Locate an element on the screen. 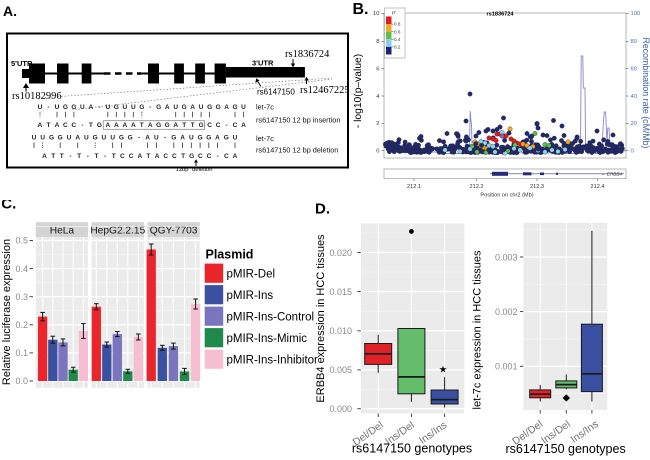 The height and width of the screenshot is (460, 650). svg-text: pMIR-Ins is located at coordinates (250, 296).